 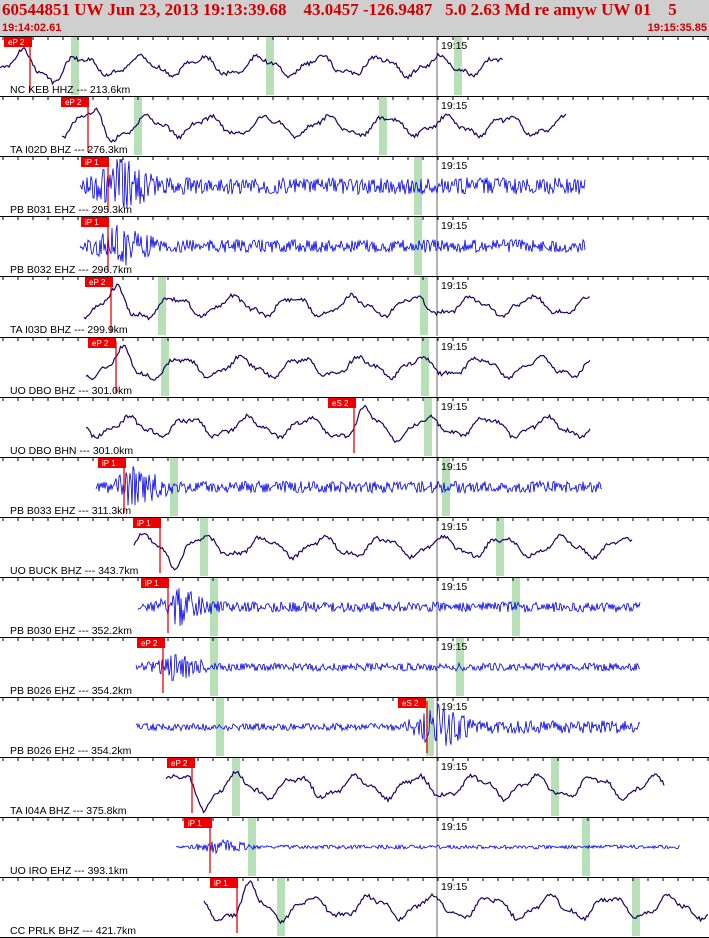 I want to click on channel-row: 19:15 iP 1 CC PRLK BHZ --- 421.7km, so click(x=354, y=907).